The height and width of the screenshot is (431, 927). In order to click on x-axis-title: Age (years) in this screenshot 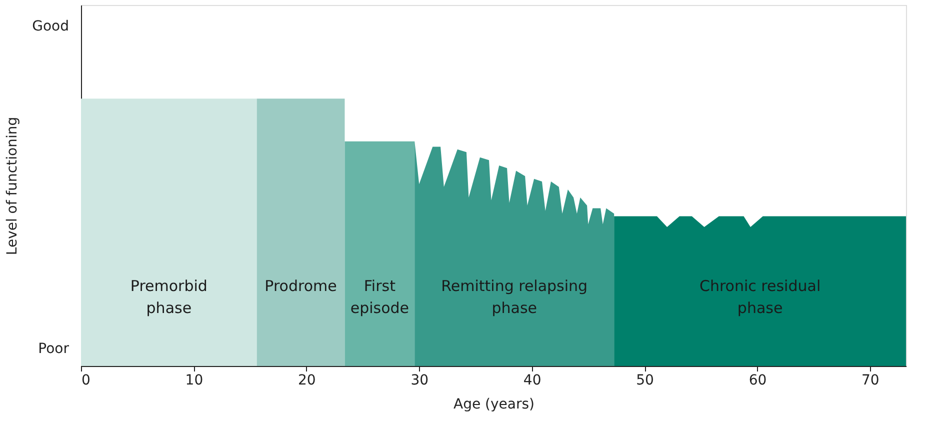, I will do `click(494, 404)`.